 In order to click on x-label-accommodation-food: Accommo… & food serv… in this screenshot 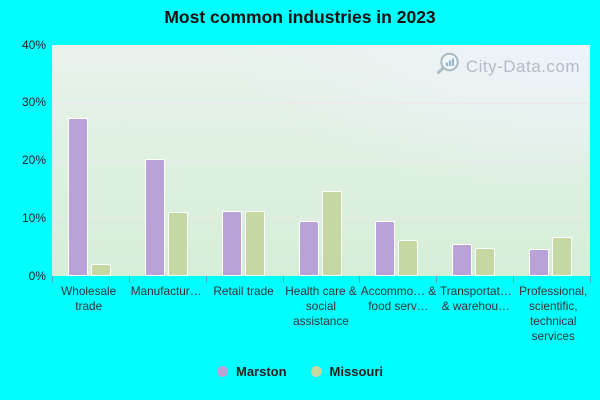, I will do `click(398, 298)`.